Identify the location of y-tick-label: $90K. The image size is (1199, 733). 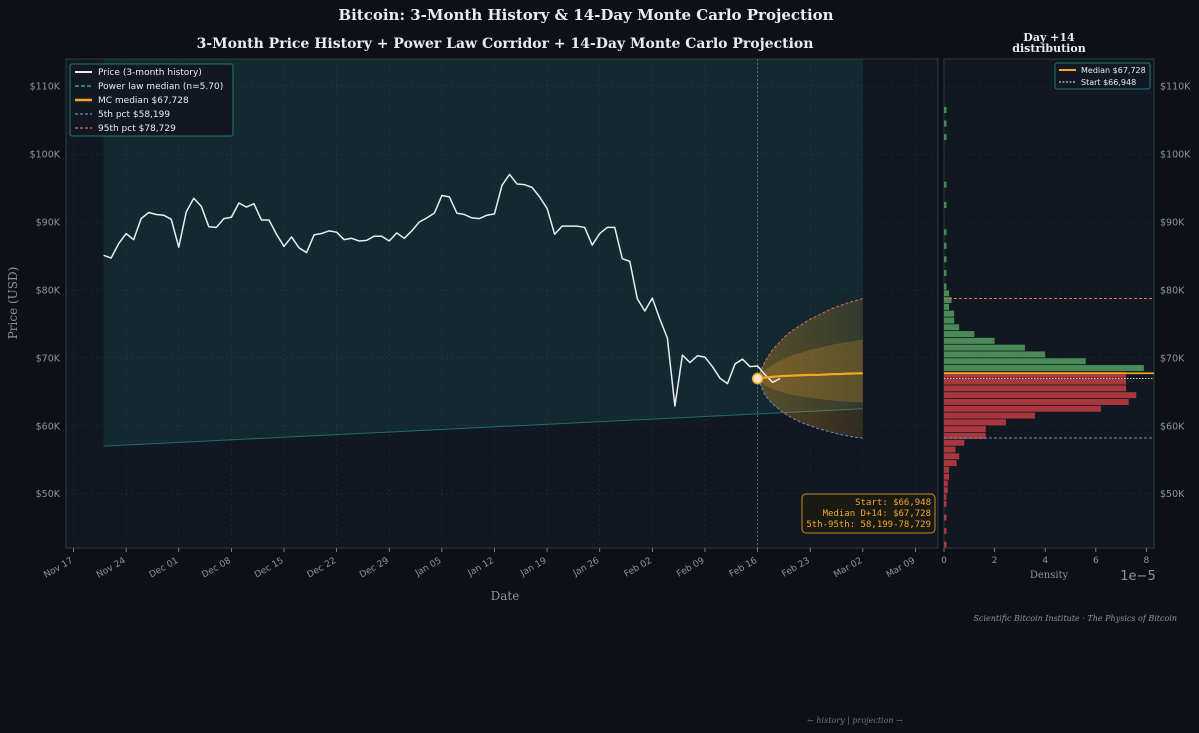
(48, 223).